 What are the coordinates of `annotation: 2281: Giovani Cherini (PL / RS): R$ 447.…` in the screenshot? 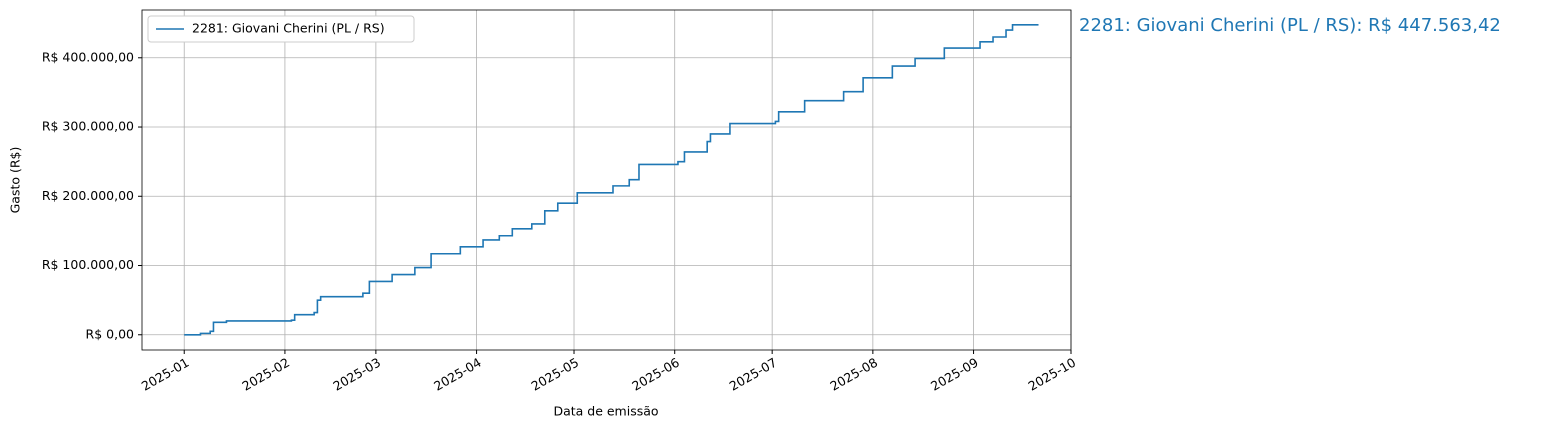 It's located at (1290, 25).